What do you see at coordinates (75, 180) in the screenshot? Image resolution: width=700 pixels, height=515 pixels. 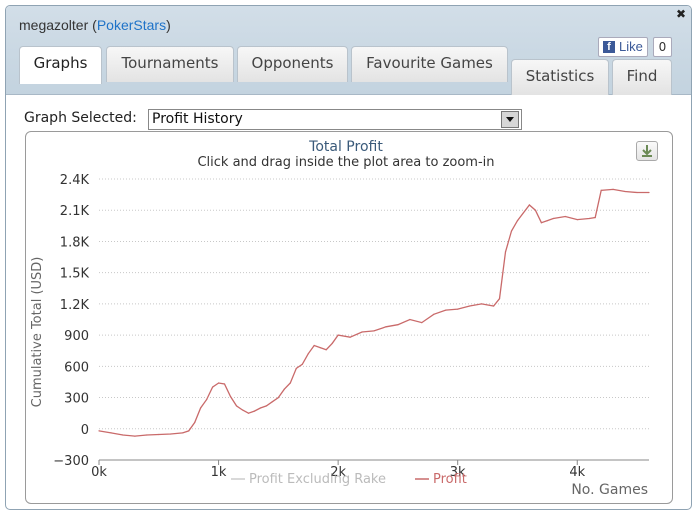 I see `y-tick-label: 2.4K` at bounding box center [75, 180].